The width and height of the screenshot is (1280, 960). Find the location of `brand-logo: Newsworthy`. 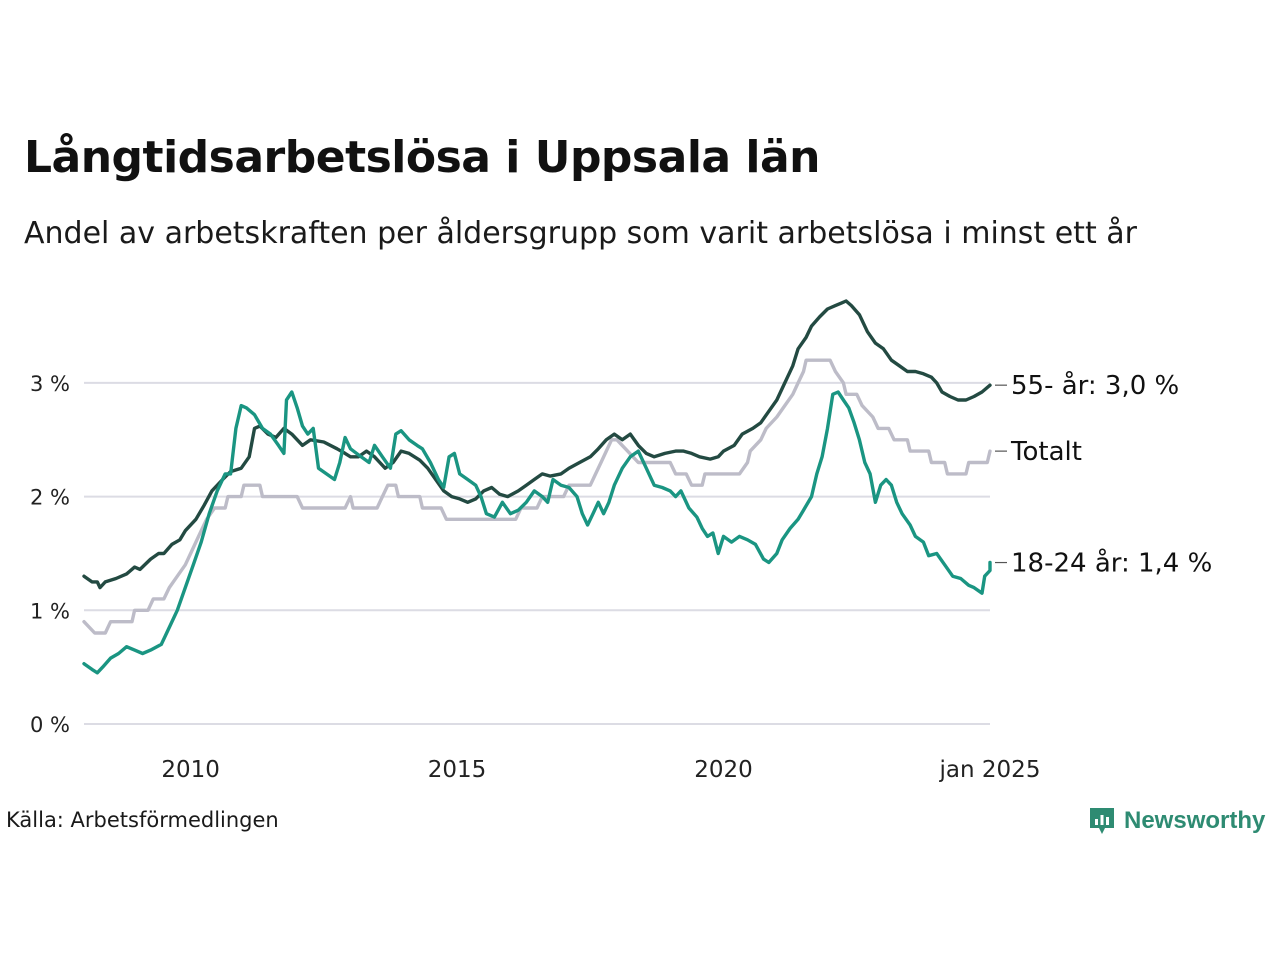

brand-logo: Newsworthy is located at coordinates (1176, 821).